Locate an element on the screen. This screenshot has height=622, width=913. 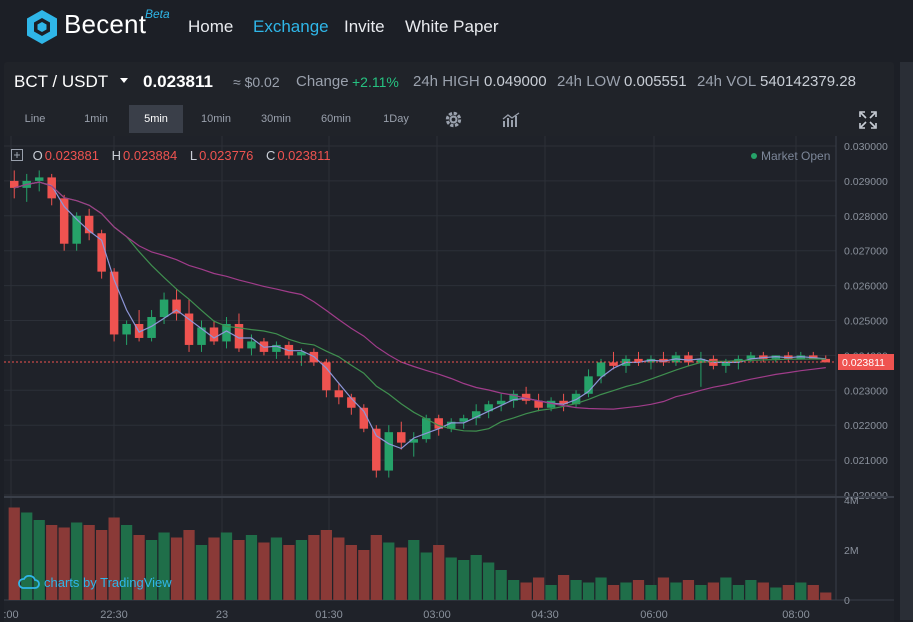
tradingview-label: charts by TradingView is located at coordinates (108, 582).